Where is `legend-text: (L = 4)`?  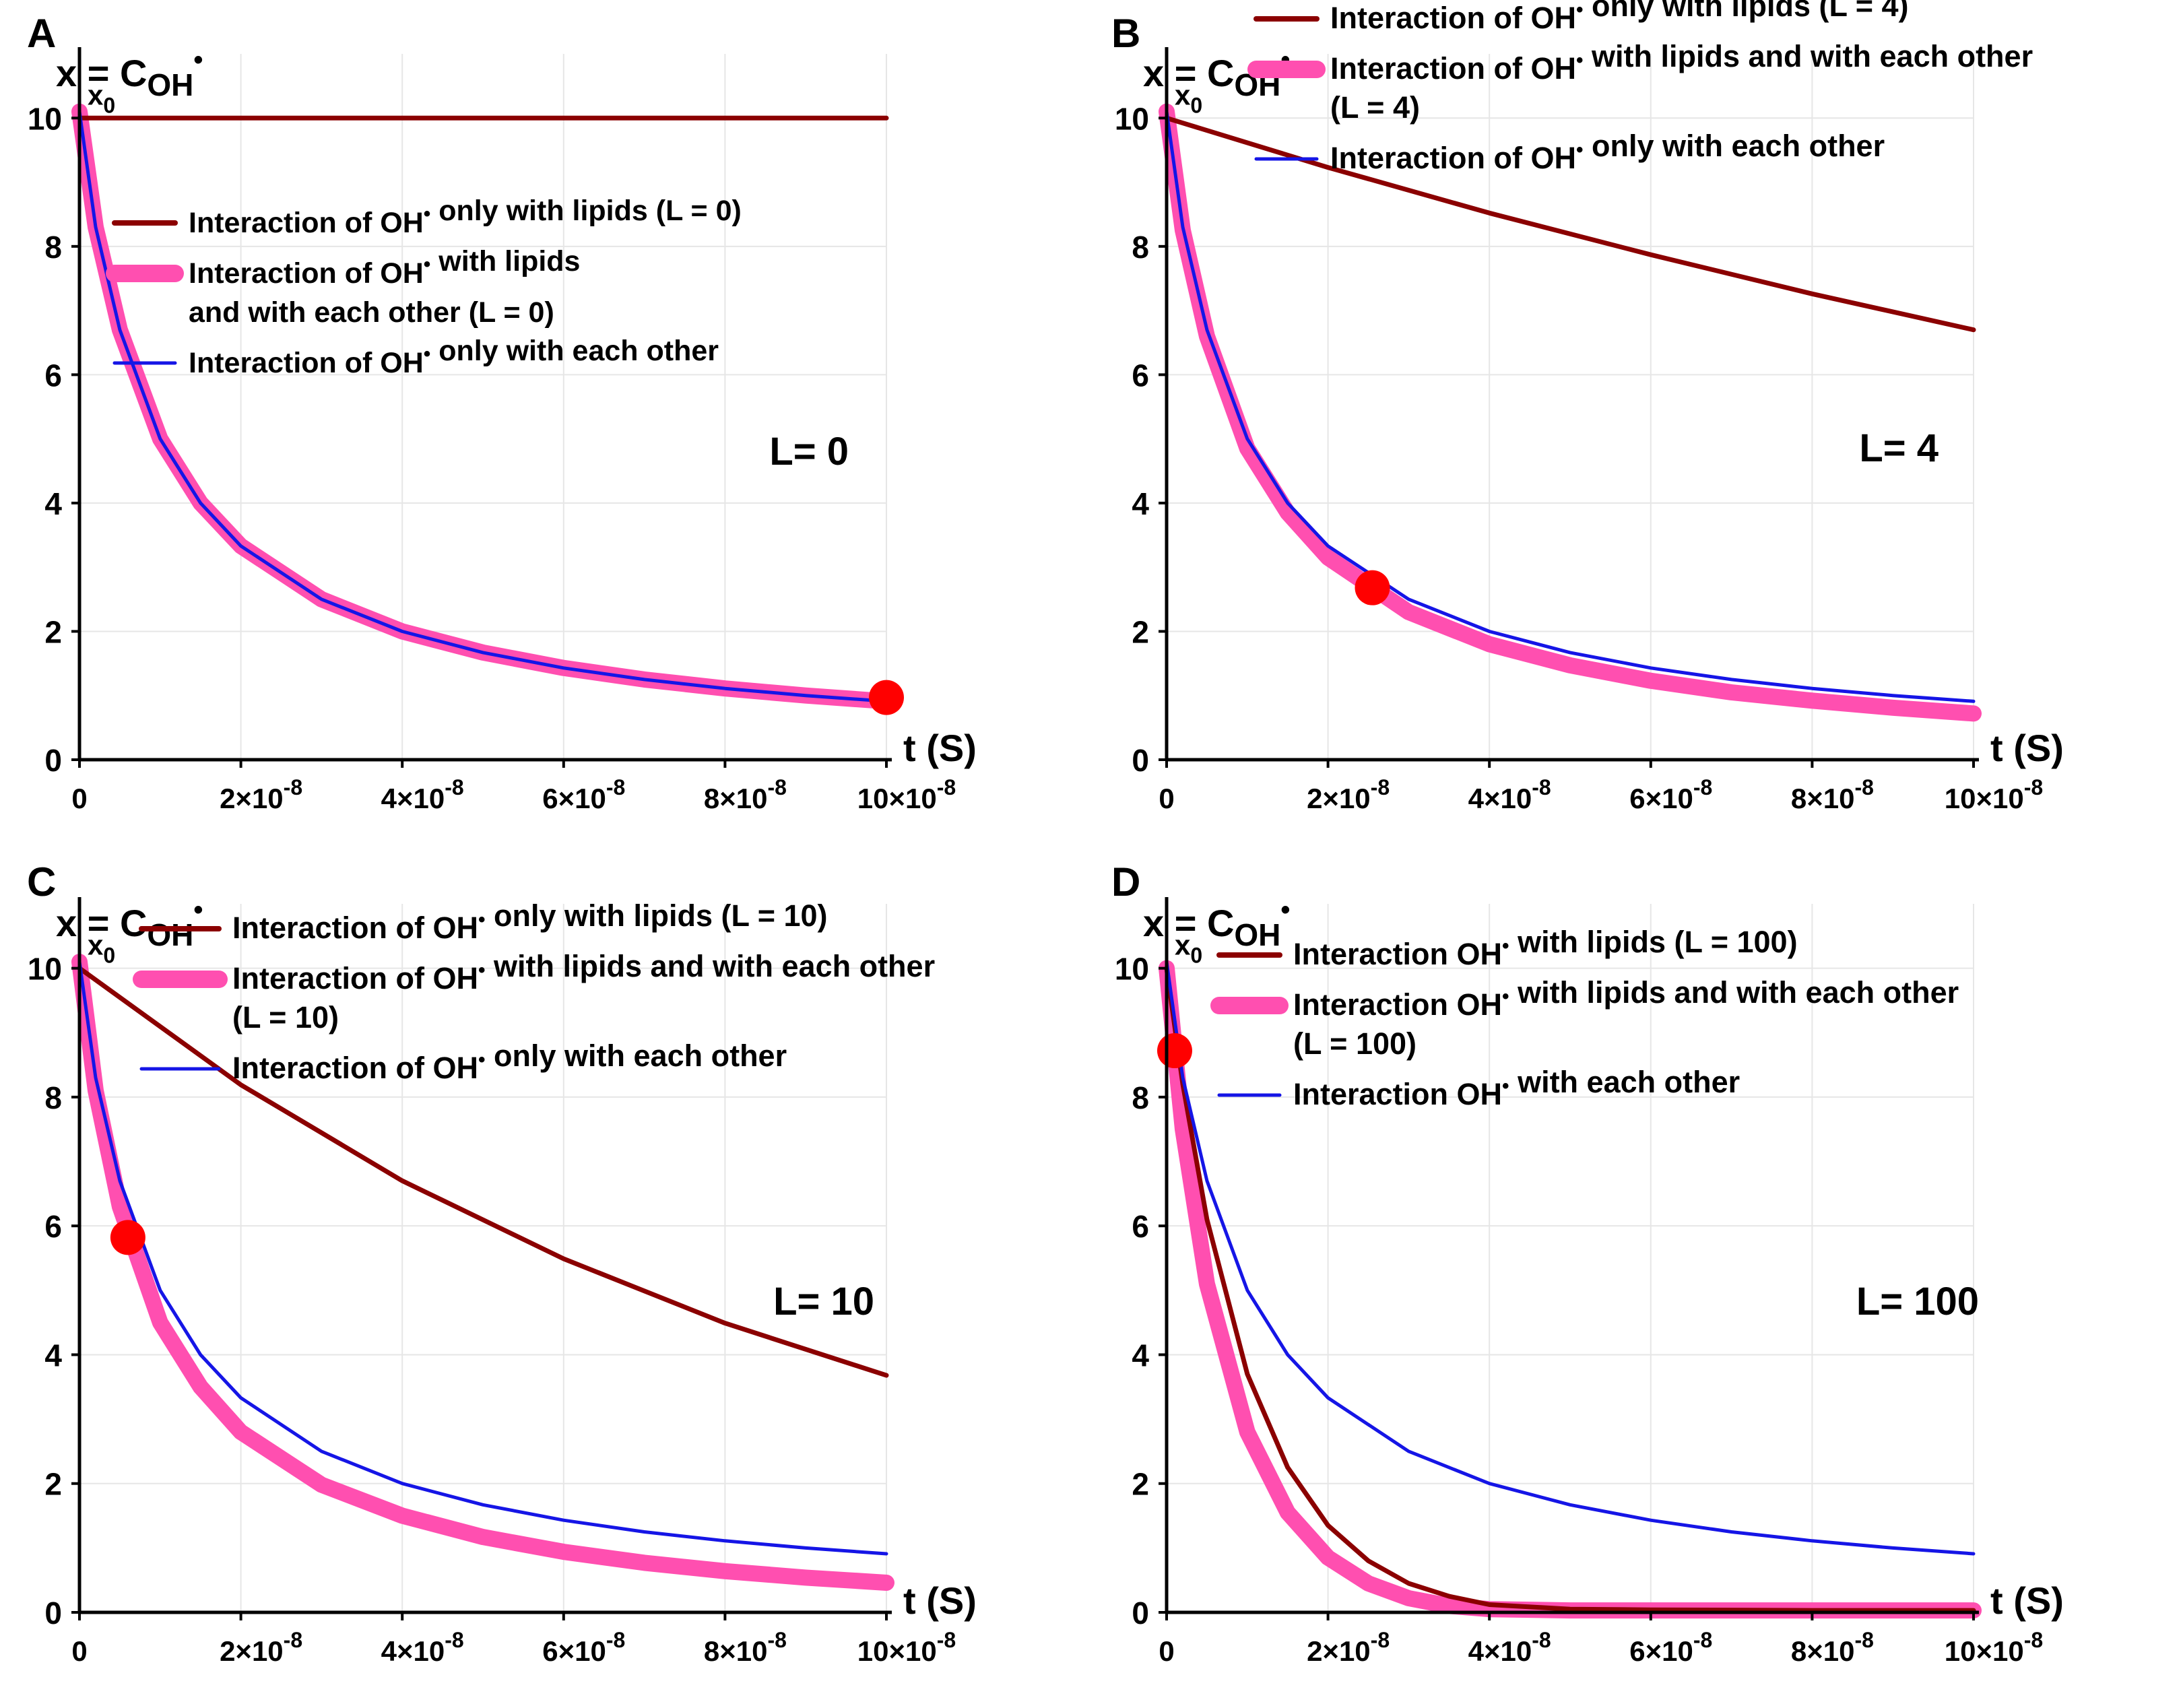 legend-text: (L = 4) is located at coordinates (1375, 108).